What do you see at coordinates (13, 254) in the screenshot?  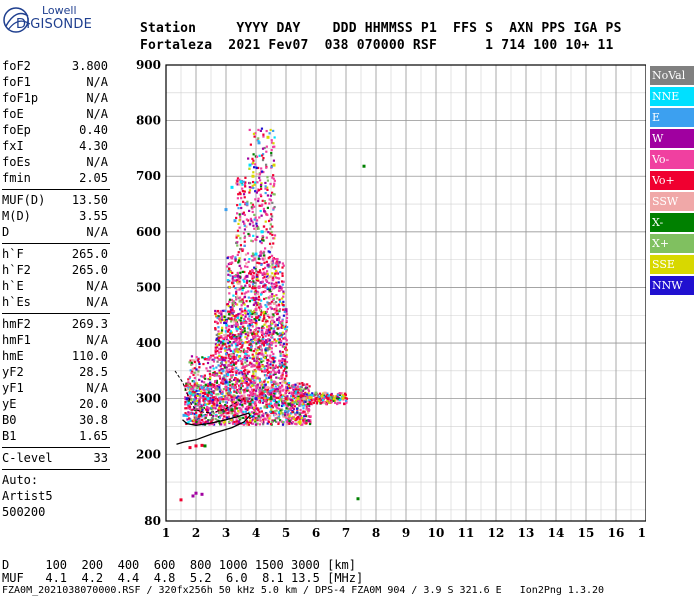 I see `param-label: h`F` at bounding box center [13, 254].